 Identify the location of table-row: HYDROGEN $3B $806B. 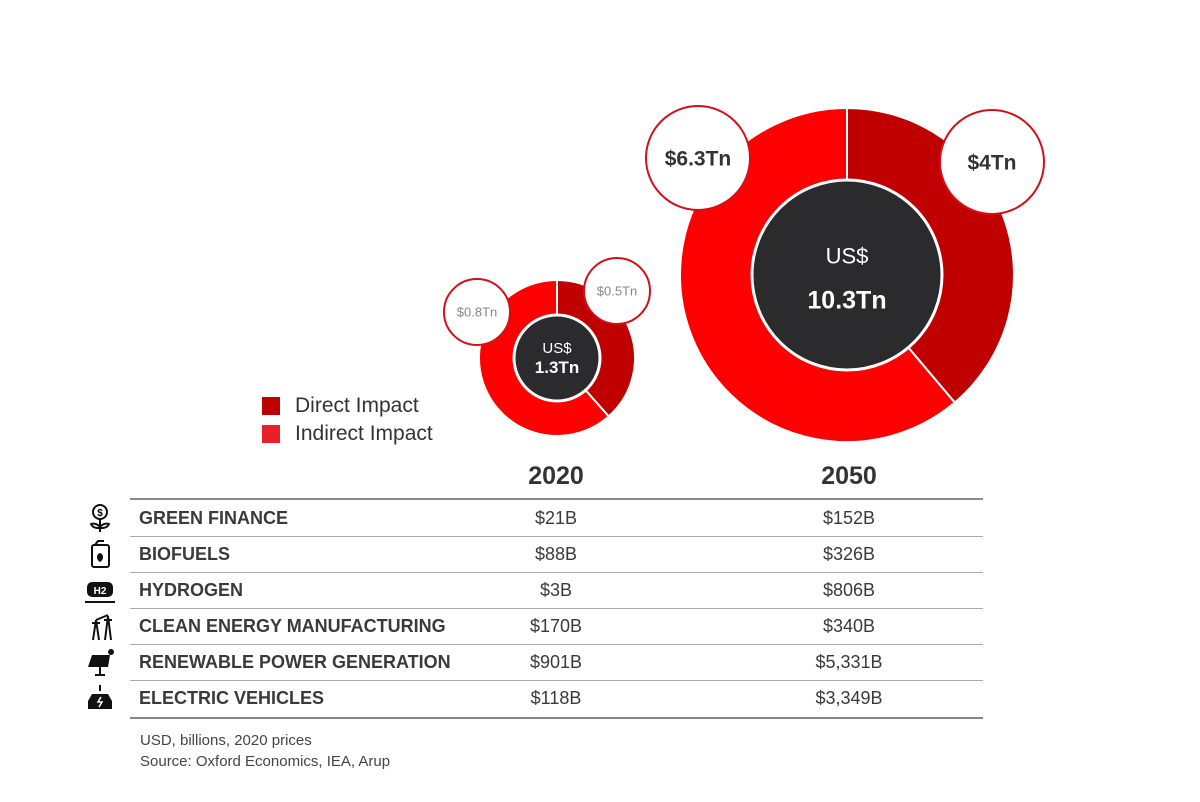
(556, 590).